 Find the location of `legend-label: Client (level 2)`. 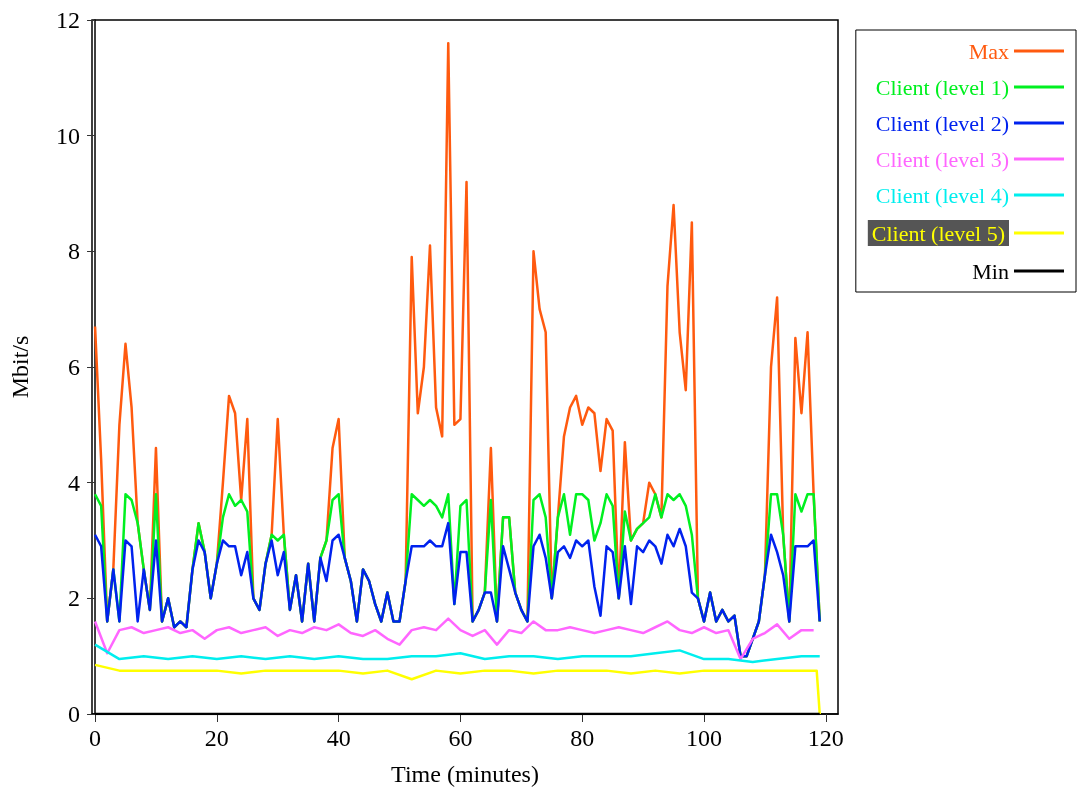

legend-label: Client (level 2) is located at coordinates (942, 123).